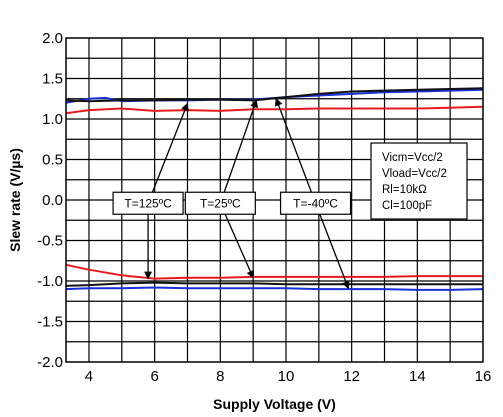  I want to click on x-tick-label: 8, so click(220, 376).